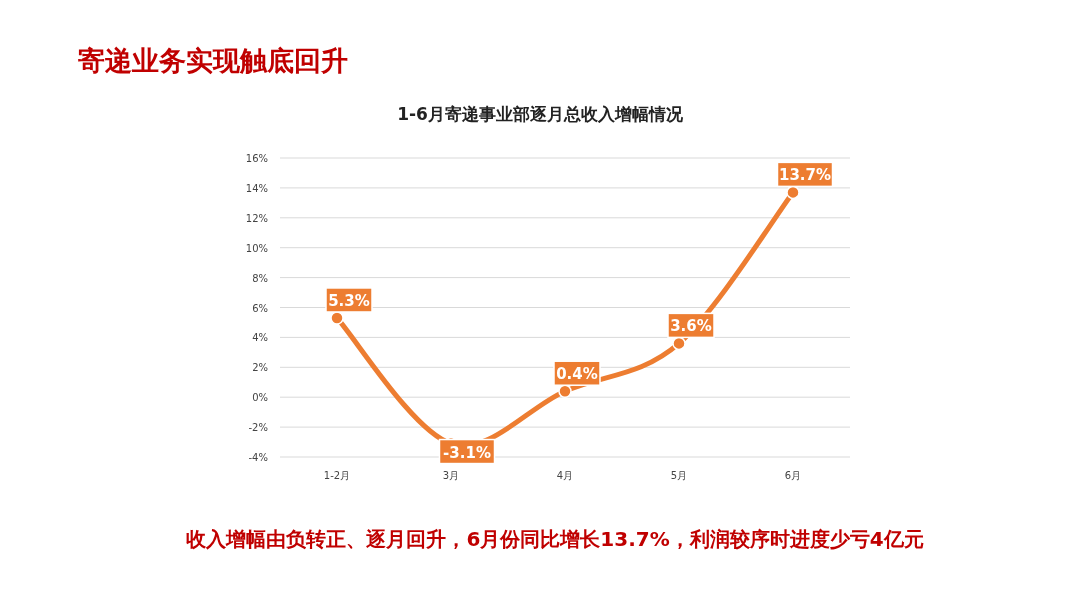 This screenshot has width=1080, height=608. I want to click on data-label: 3.6%, so click(691, 326).